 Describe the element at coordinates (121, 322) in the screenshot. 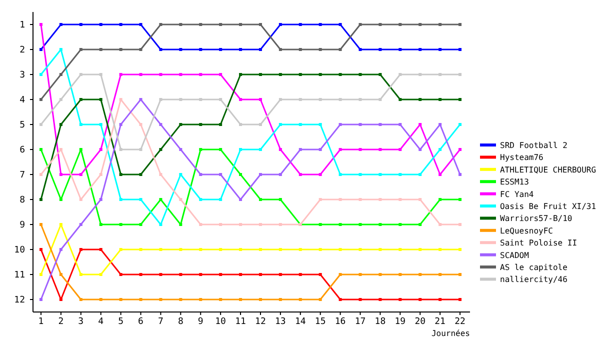

I see `x-tick-label: 5` at that location.